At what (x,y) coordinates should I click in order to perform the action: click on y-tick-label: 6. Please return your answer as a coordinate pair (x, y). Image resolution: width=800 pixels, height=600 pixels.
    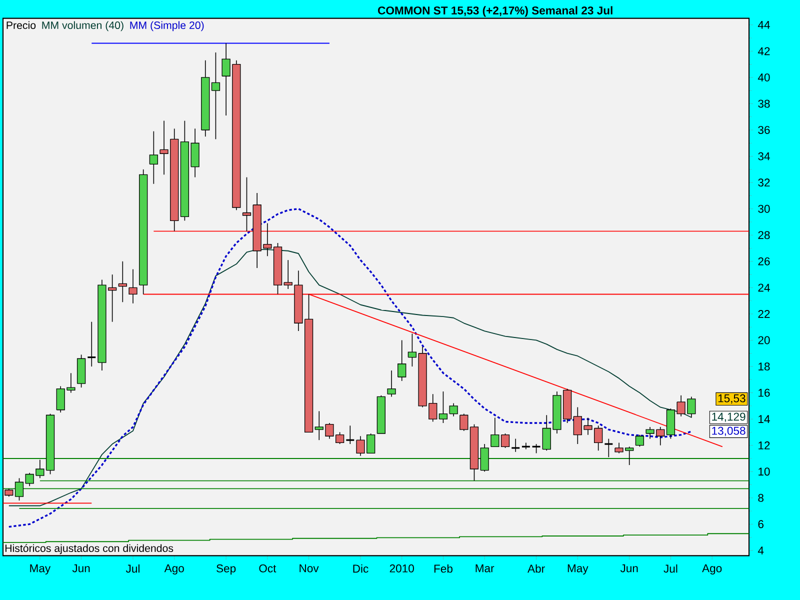
    Looking at the image, I should click on (761, 524).